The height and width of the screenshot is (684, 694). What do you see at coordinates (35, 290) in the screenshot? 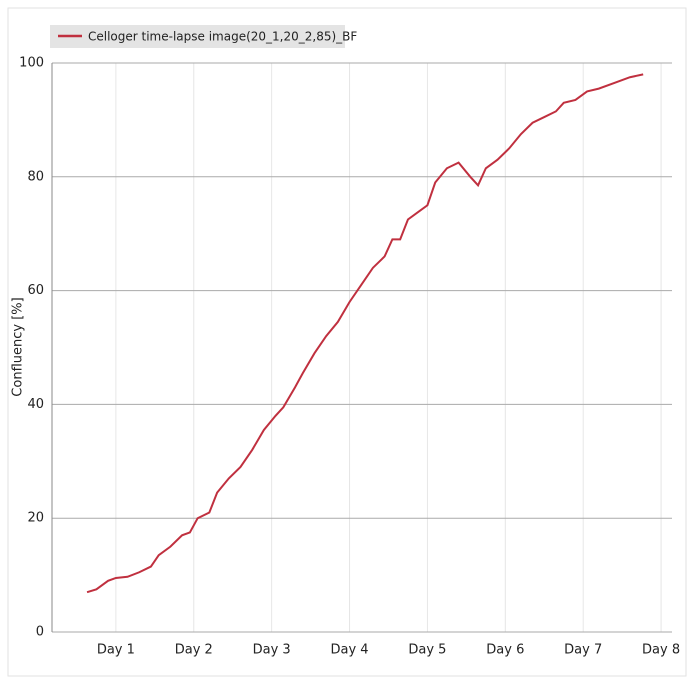
I see `y-tick-label: 60` at bounding box center [35, 290].